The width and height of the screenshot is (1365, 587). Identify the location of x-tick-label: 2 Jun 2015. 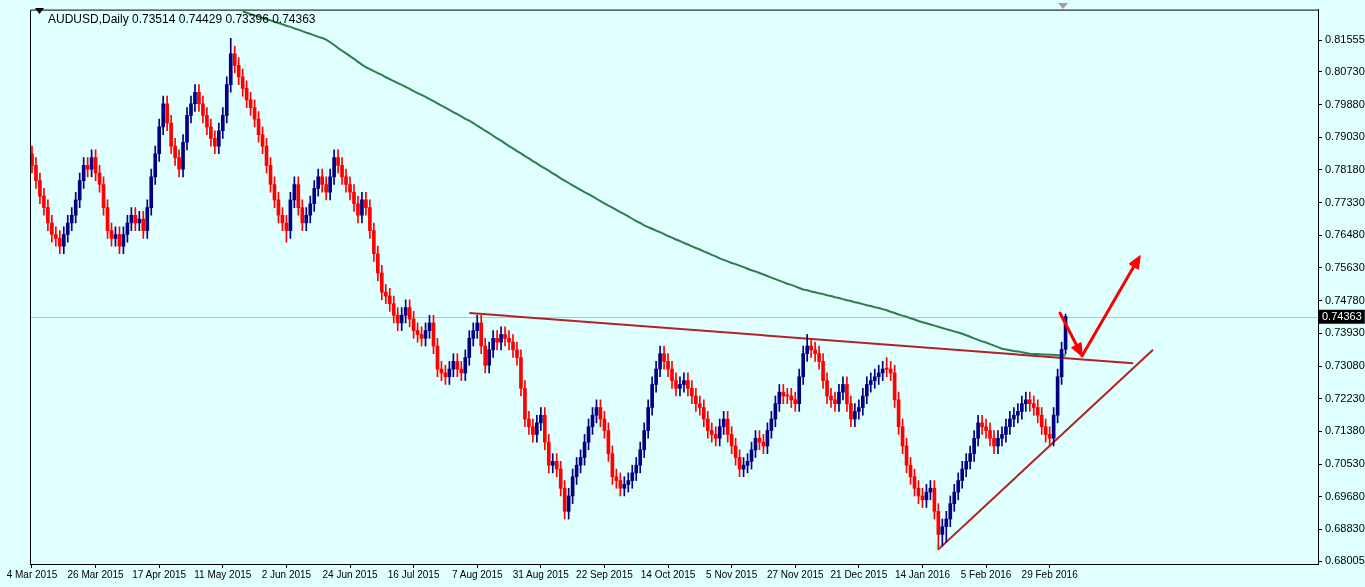
(286, 574).